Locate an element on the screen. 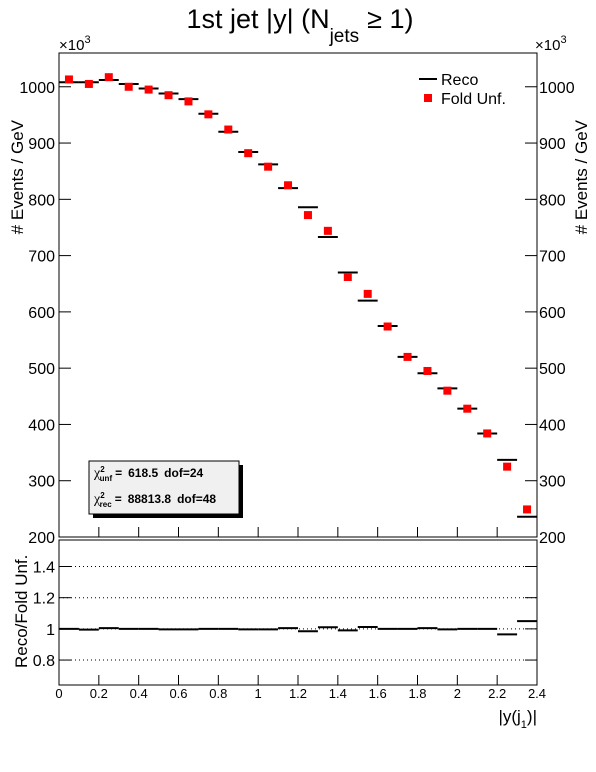 Image resolution: width=596 pixels, height=772 pixels. stats-value: 88813.8 is located at coordinates (150, 499).